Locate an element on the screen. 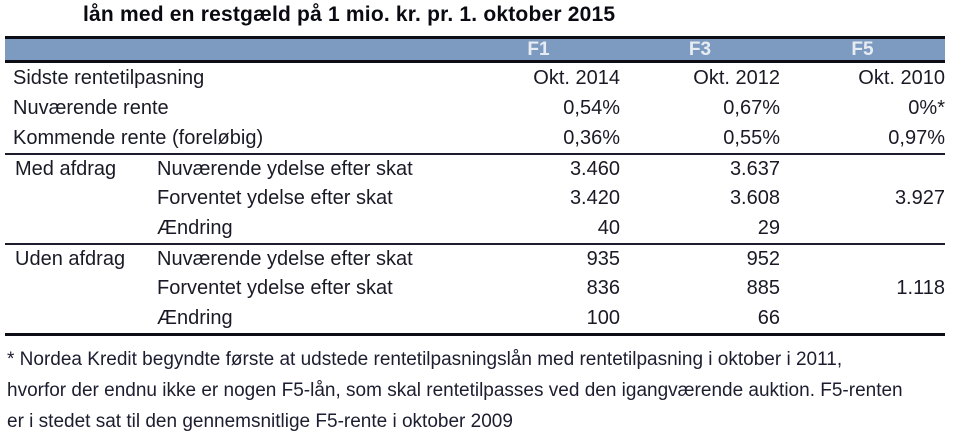  cell-f3: 952 is located at coordinates (763, 258).